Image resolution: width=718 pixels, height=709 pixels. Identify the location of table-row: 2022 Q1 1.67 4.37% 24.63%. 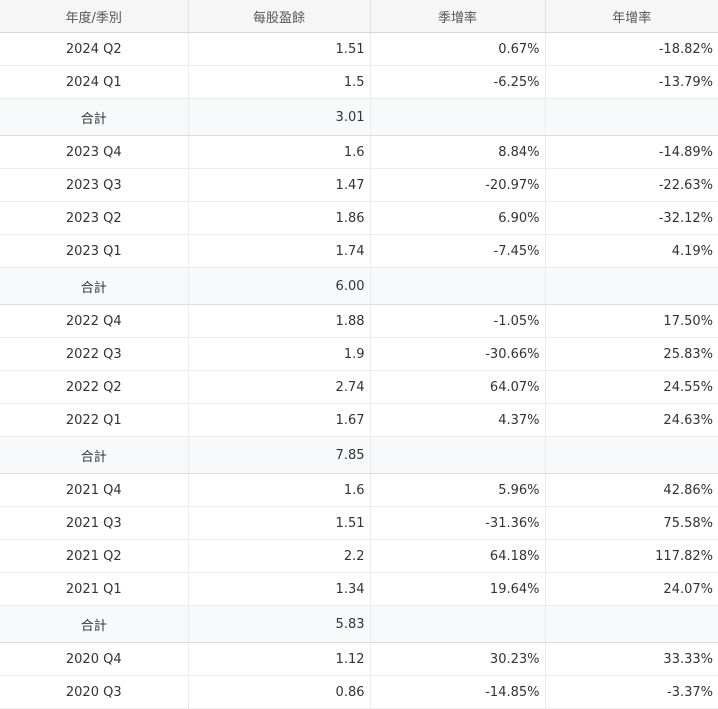
(359, 420).